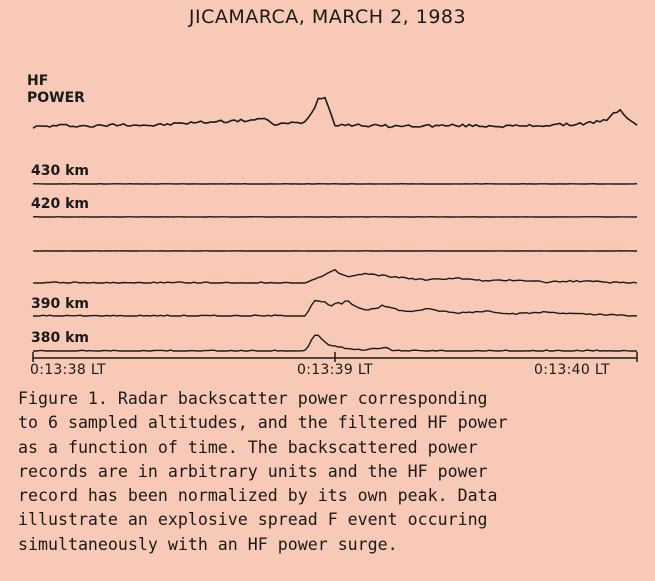 The height and width of the screenshot is (581, 655). I want to click on trace-label-380: 380 km, so click(60, 338).